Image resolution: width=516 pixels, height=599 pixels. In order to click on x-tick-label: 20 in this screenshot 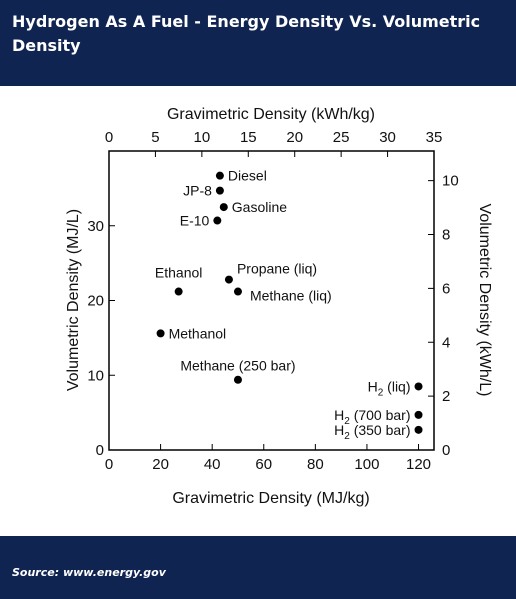, I will do `click(160, 464)`.